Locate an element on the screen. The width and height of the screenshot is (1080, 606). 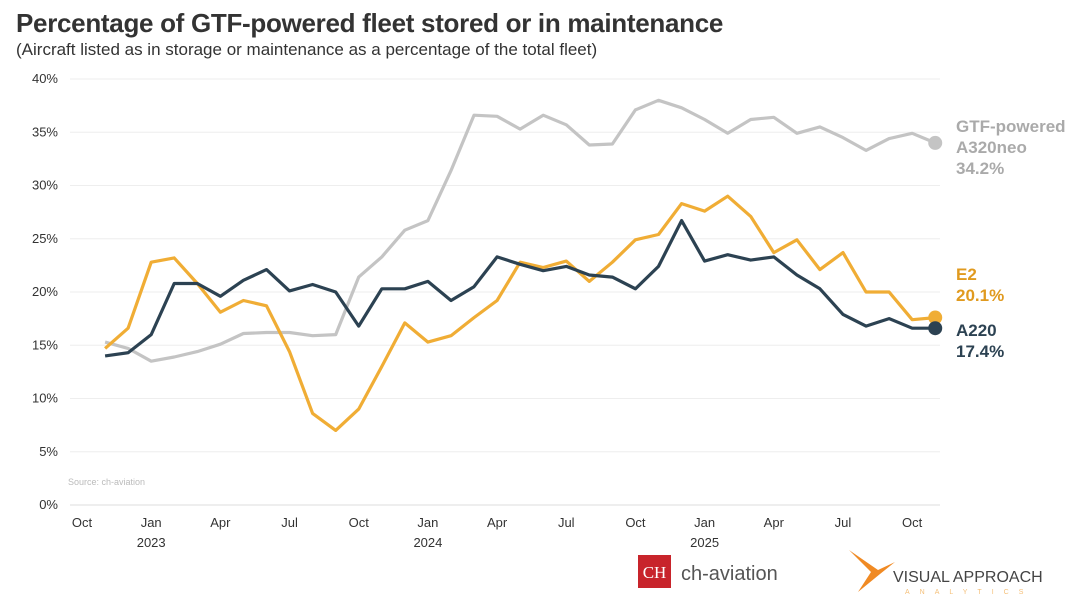
visual-approach-plane-icon is located at coordinates (872, 571).